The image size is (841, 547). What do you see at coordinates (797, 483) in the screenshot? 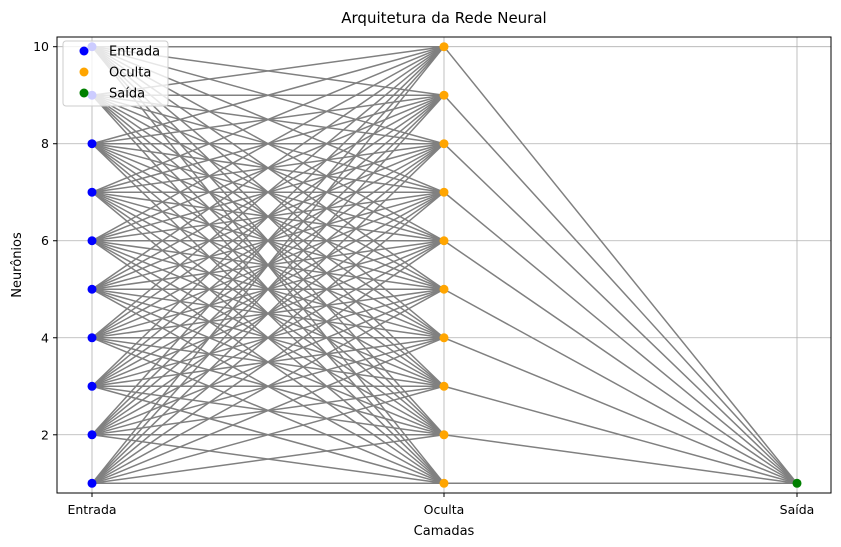
I see `point-Saída-1` at bounding box center [797, 483].